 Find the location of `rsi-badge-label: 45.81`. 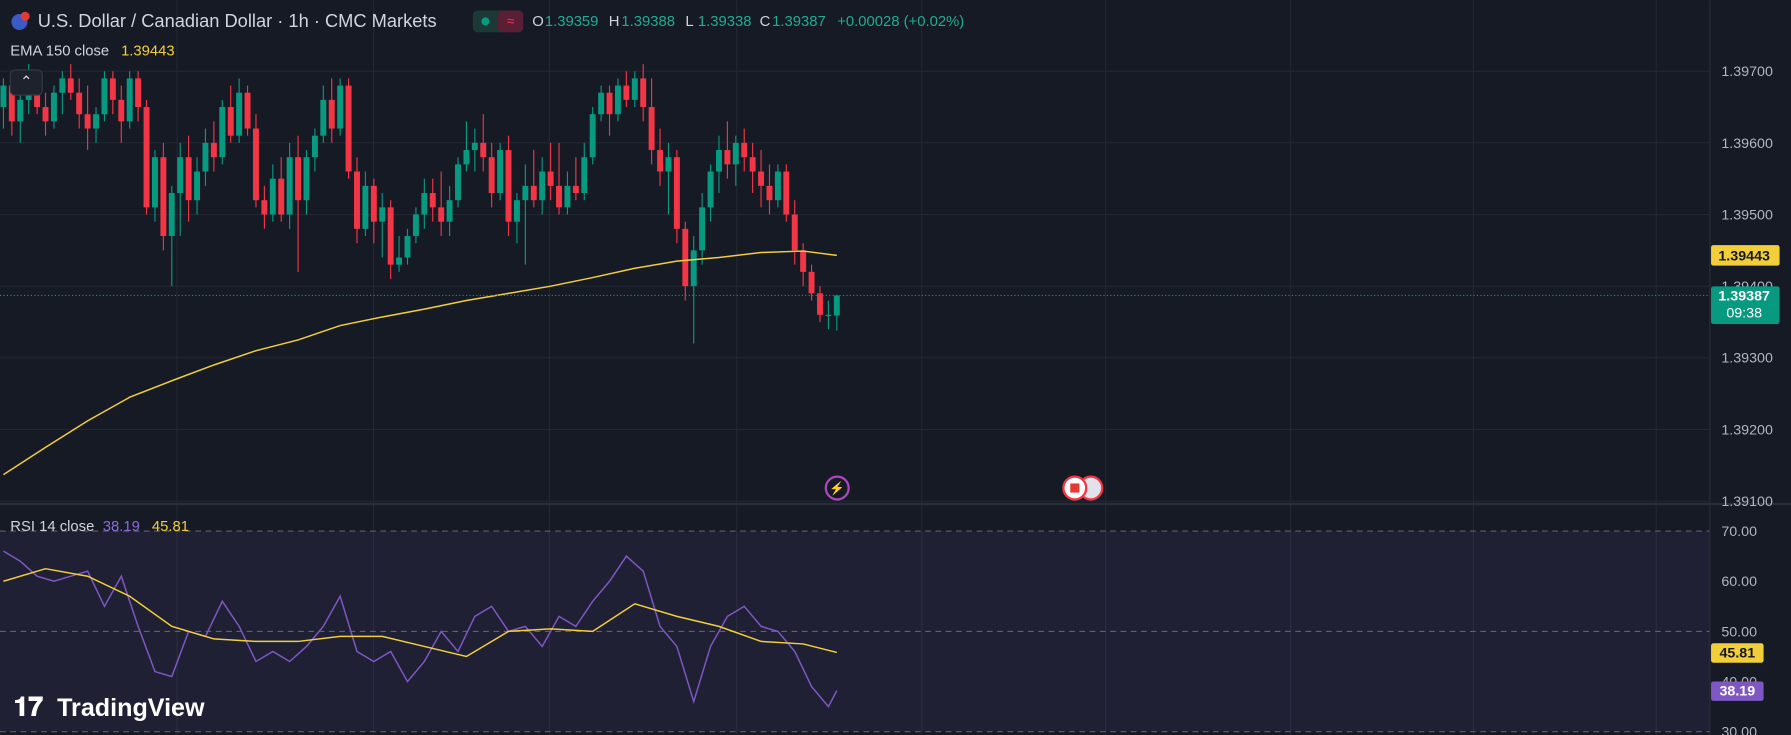

rsi-badge-label: 45.81 is located at coordinates (1737, 653).